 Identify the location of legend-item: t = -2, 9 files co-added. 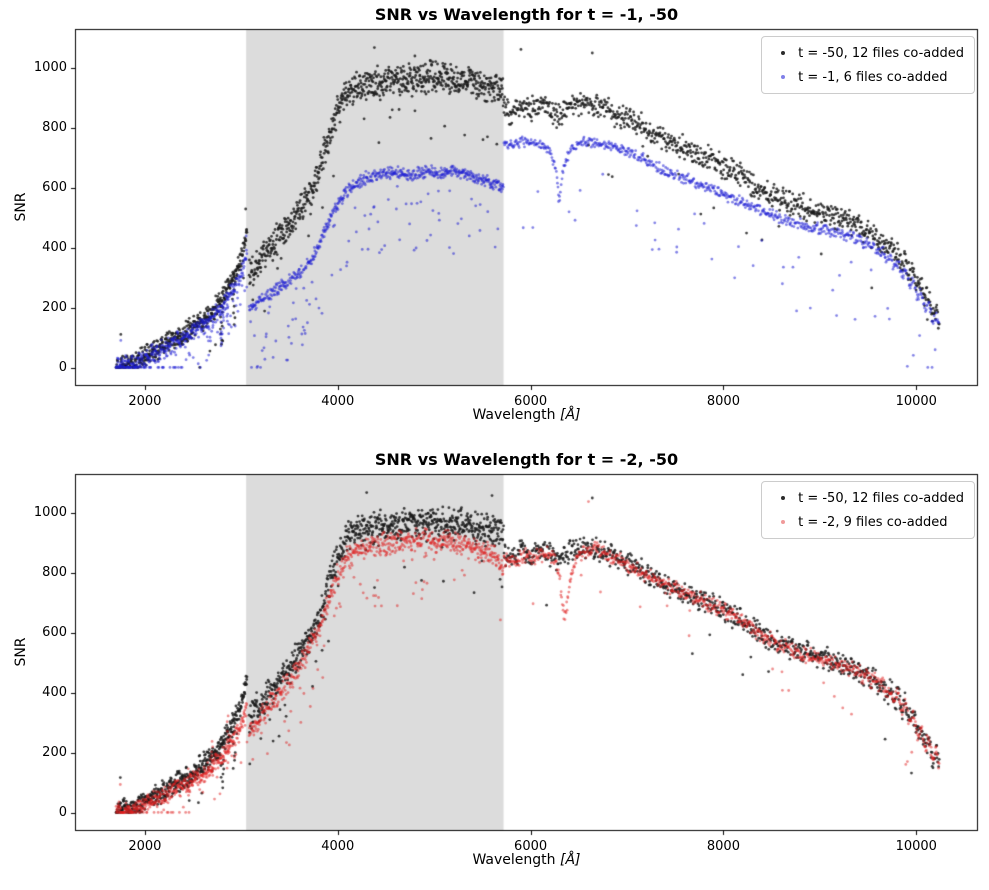
(866, 522).